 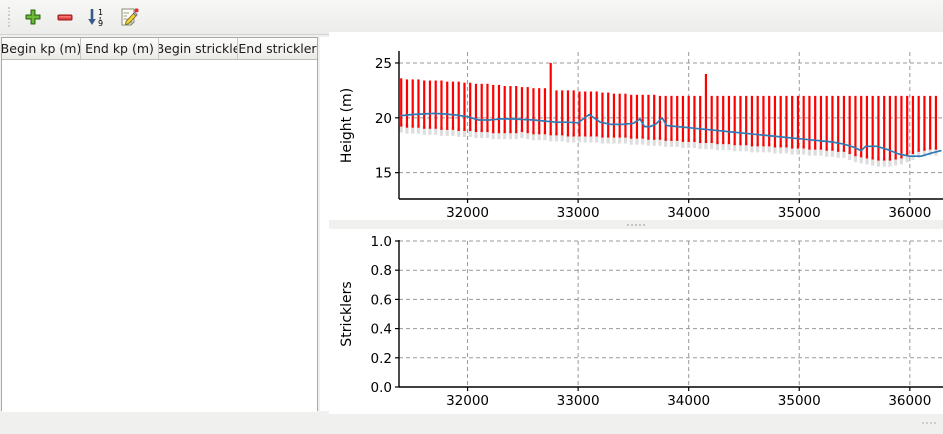 What do you see at coordinates (129, 17) in the screenshot?
I see `edit-note-button` at bounding box center [129, 17].